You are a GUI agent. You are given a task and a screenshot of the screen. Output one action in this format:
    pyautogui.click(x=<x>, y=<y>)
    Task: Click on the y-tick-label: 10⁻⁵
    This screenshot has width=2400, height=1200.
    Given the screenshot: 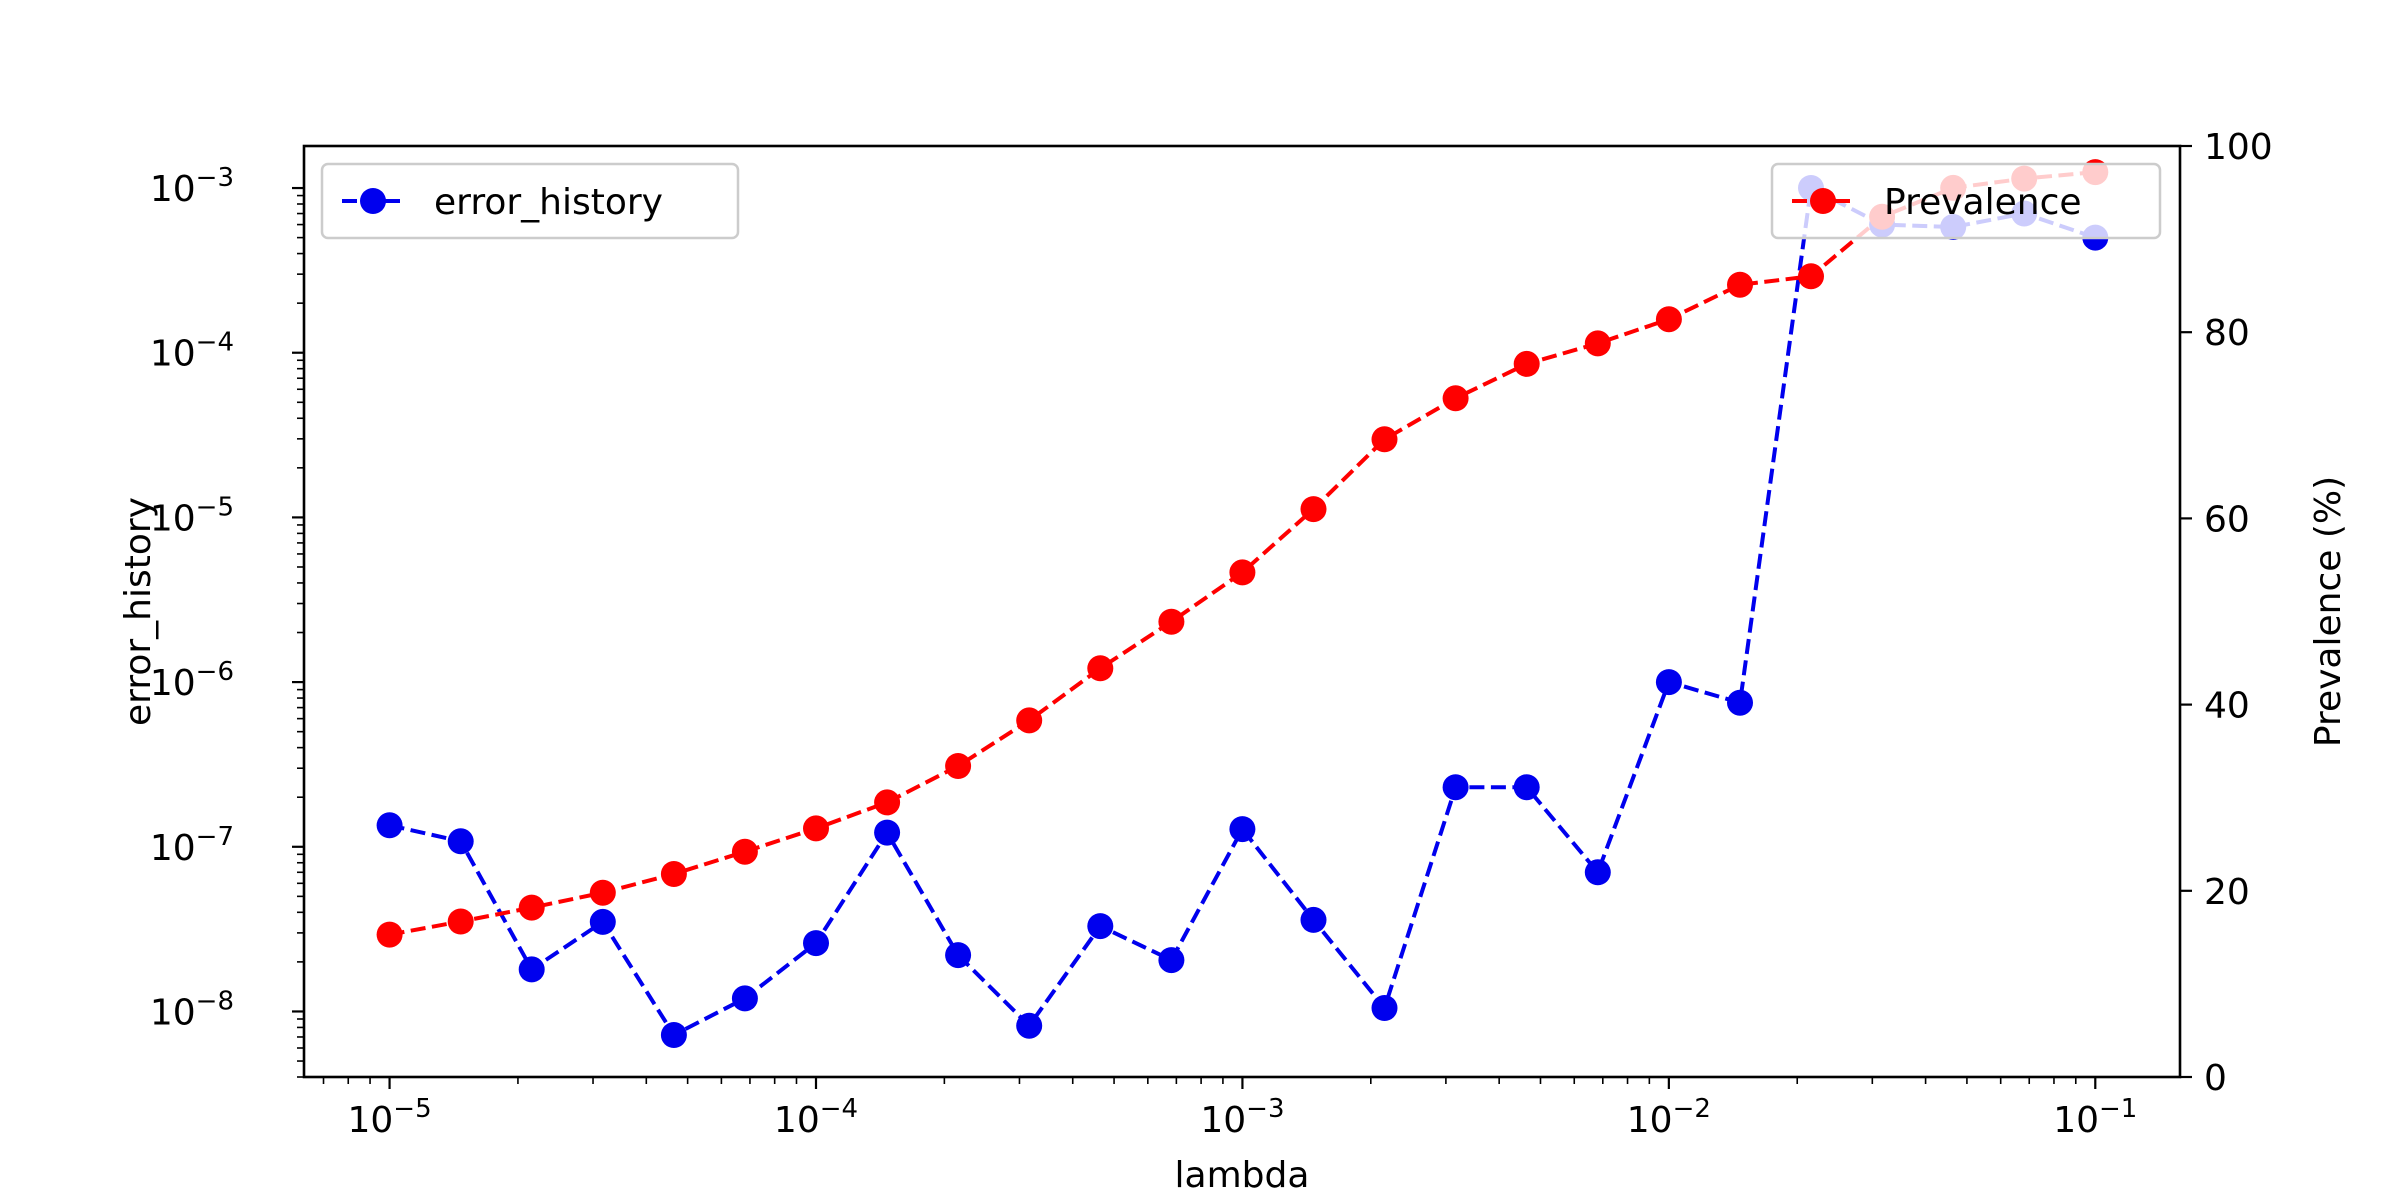 What is the action you would take?
    pyautogui.click(x=192, y=515)
    